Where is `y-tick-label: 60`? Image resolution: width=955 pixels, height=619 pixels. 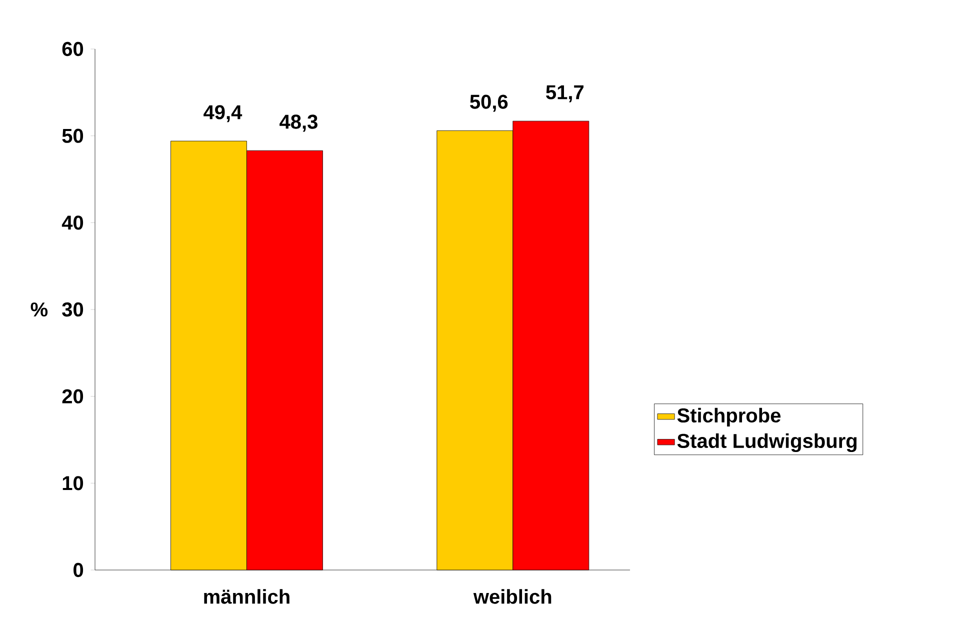
y-tick-label: 60 is located at coordinates (73, 49).